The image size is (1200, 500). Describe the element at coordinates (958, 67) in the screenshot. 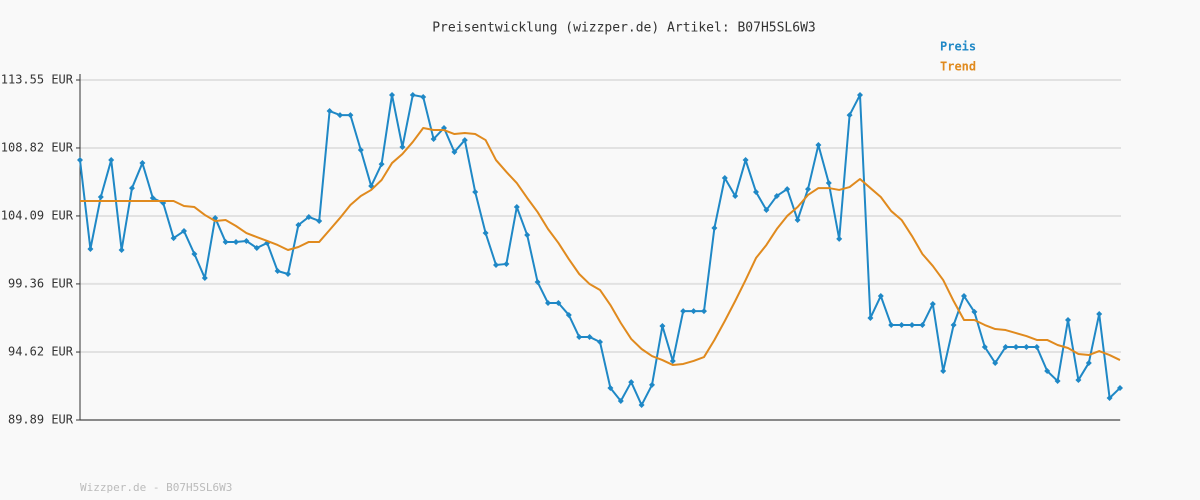

I see `legend-label: Trend` at that location.